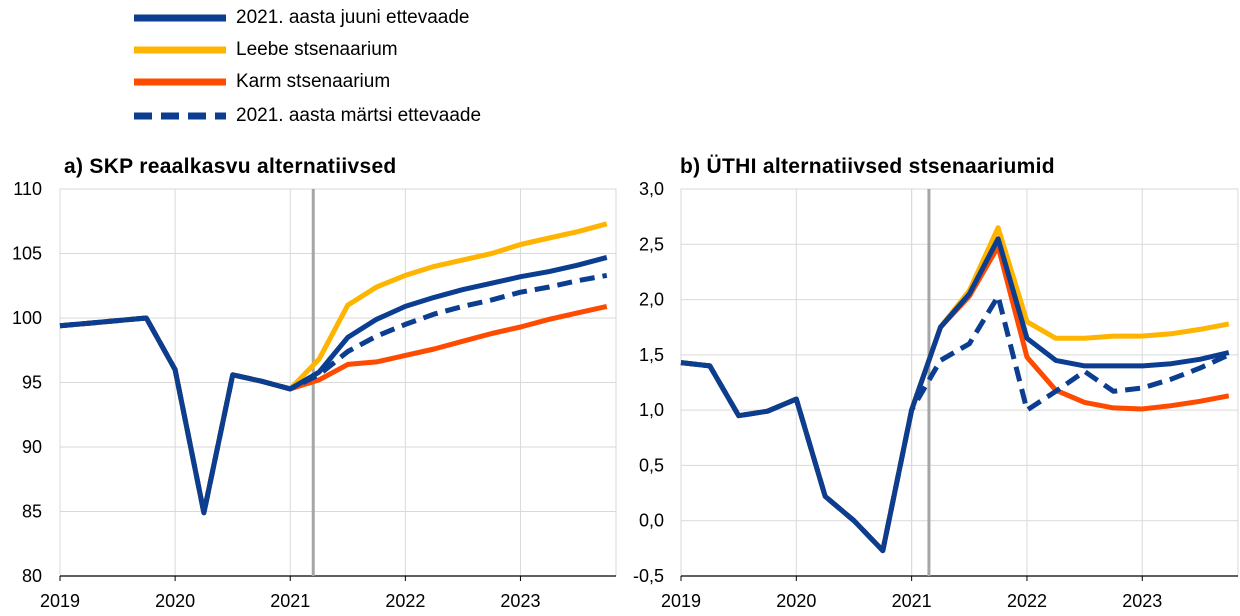 The height and width of the screenshot is (616, 1240). I want to click on panel-a-xtick-label: 2021, so click(290, 601).